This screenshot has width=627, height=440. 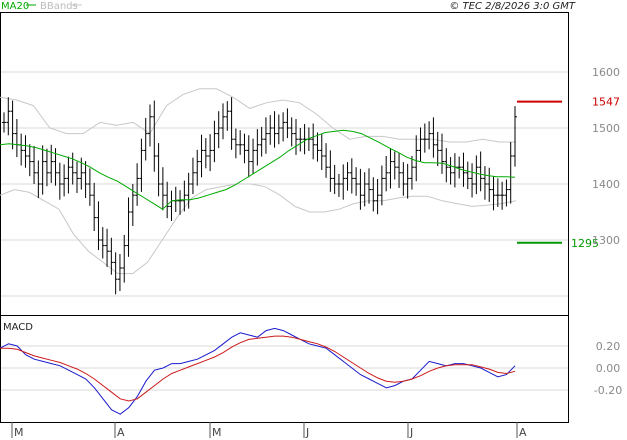 What do you see at coordinates (606, 102) in the screenshot?
I see `resistance-label: 1547` at bounding box center [606, 102].